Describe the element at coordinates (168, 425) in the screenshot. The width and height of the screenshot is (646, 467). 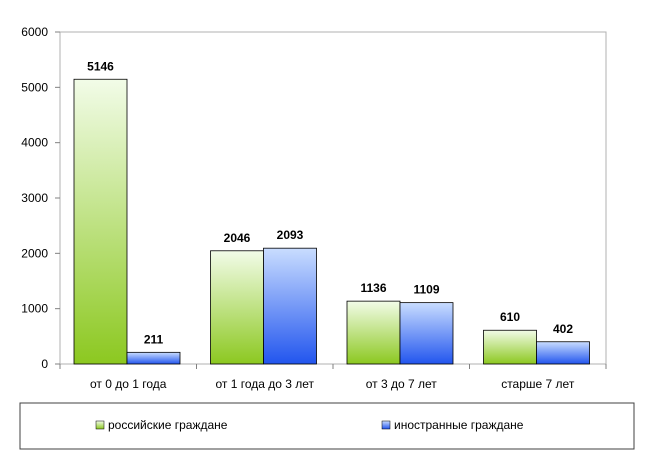
I see `legend-label-russian: российские граждане` at that location.